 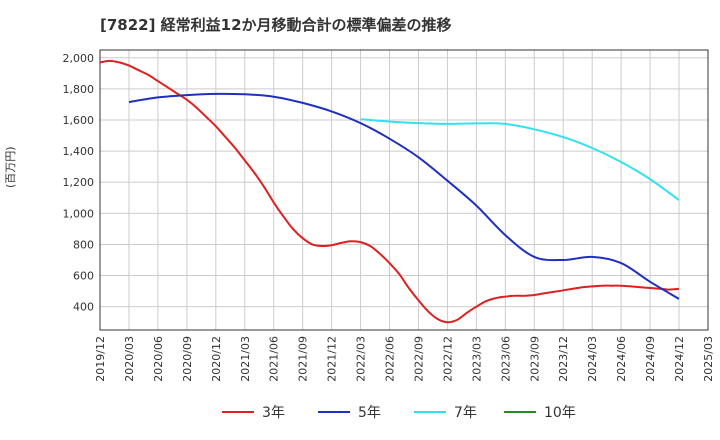 I want to click on x-tick-label: 2024/06, so click(x=621, y=359).